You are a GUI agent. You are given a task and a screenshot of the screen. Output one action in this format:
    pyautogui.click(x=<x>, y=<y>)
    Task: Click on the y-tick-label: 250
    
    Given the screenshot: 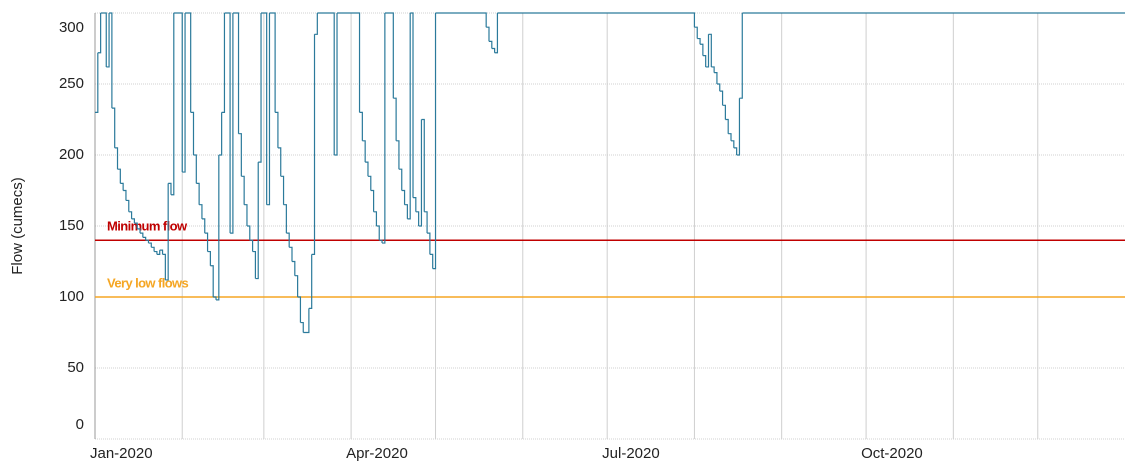 What is the action you would take?
    pyautogui.click(x=71, y=83)
    